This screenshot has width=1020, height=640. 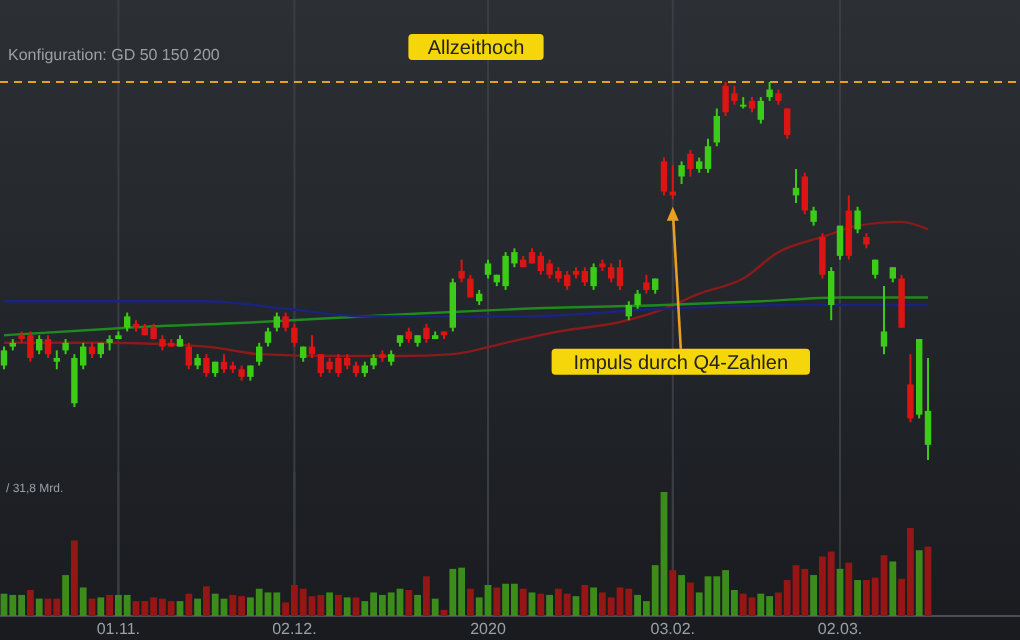 What do you see at coordinates (294, 629) in the screenshot?
I see `x-tick-label: 02.12.` at bounding box center [294, 629].